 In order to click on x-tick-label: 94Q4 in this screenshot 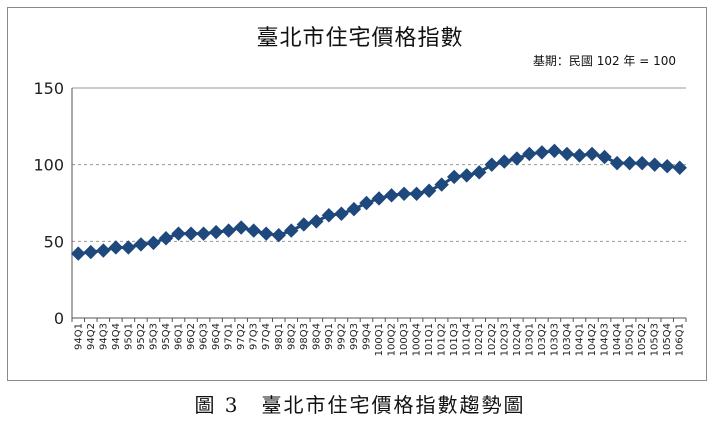, I will do `click(116, 336)`.